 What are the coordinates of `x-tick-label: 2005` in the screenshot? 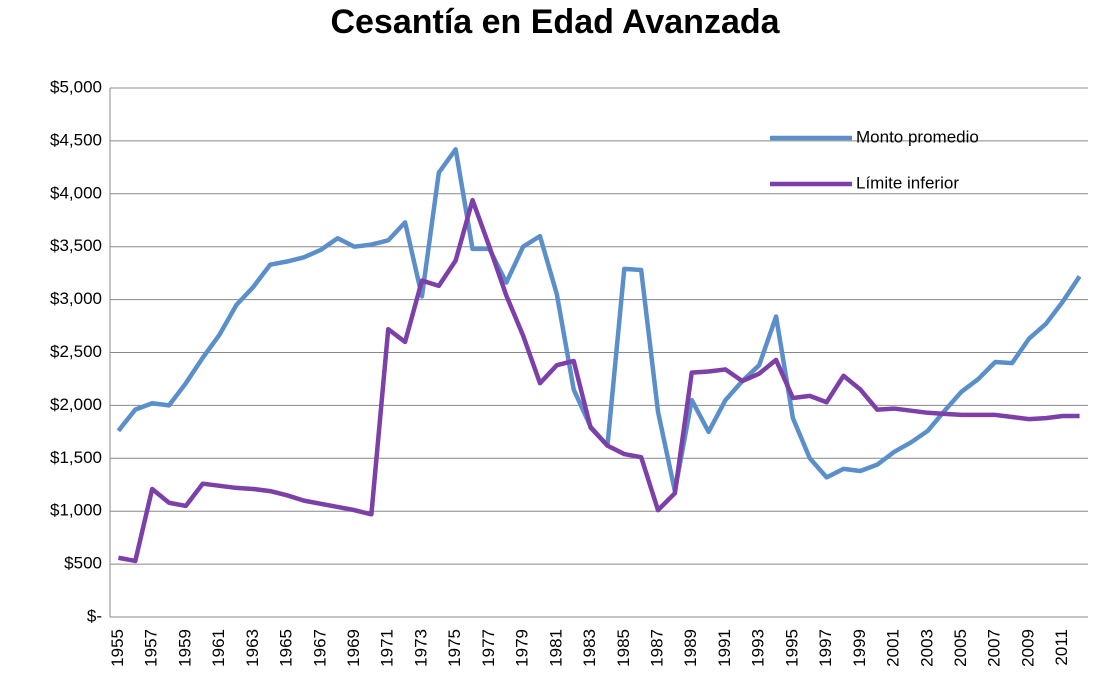 It's located at (960, 648).